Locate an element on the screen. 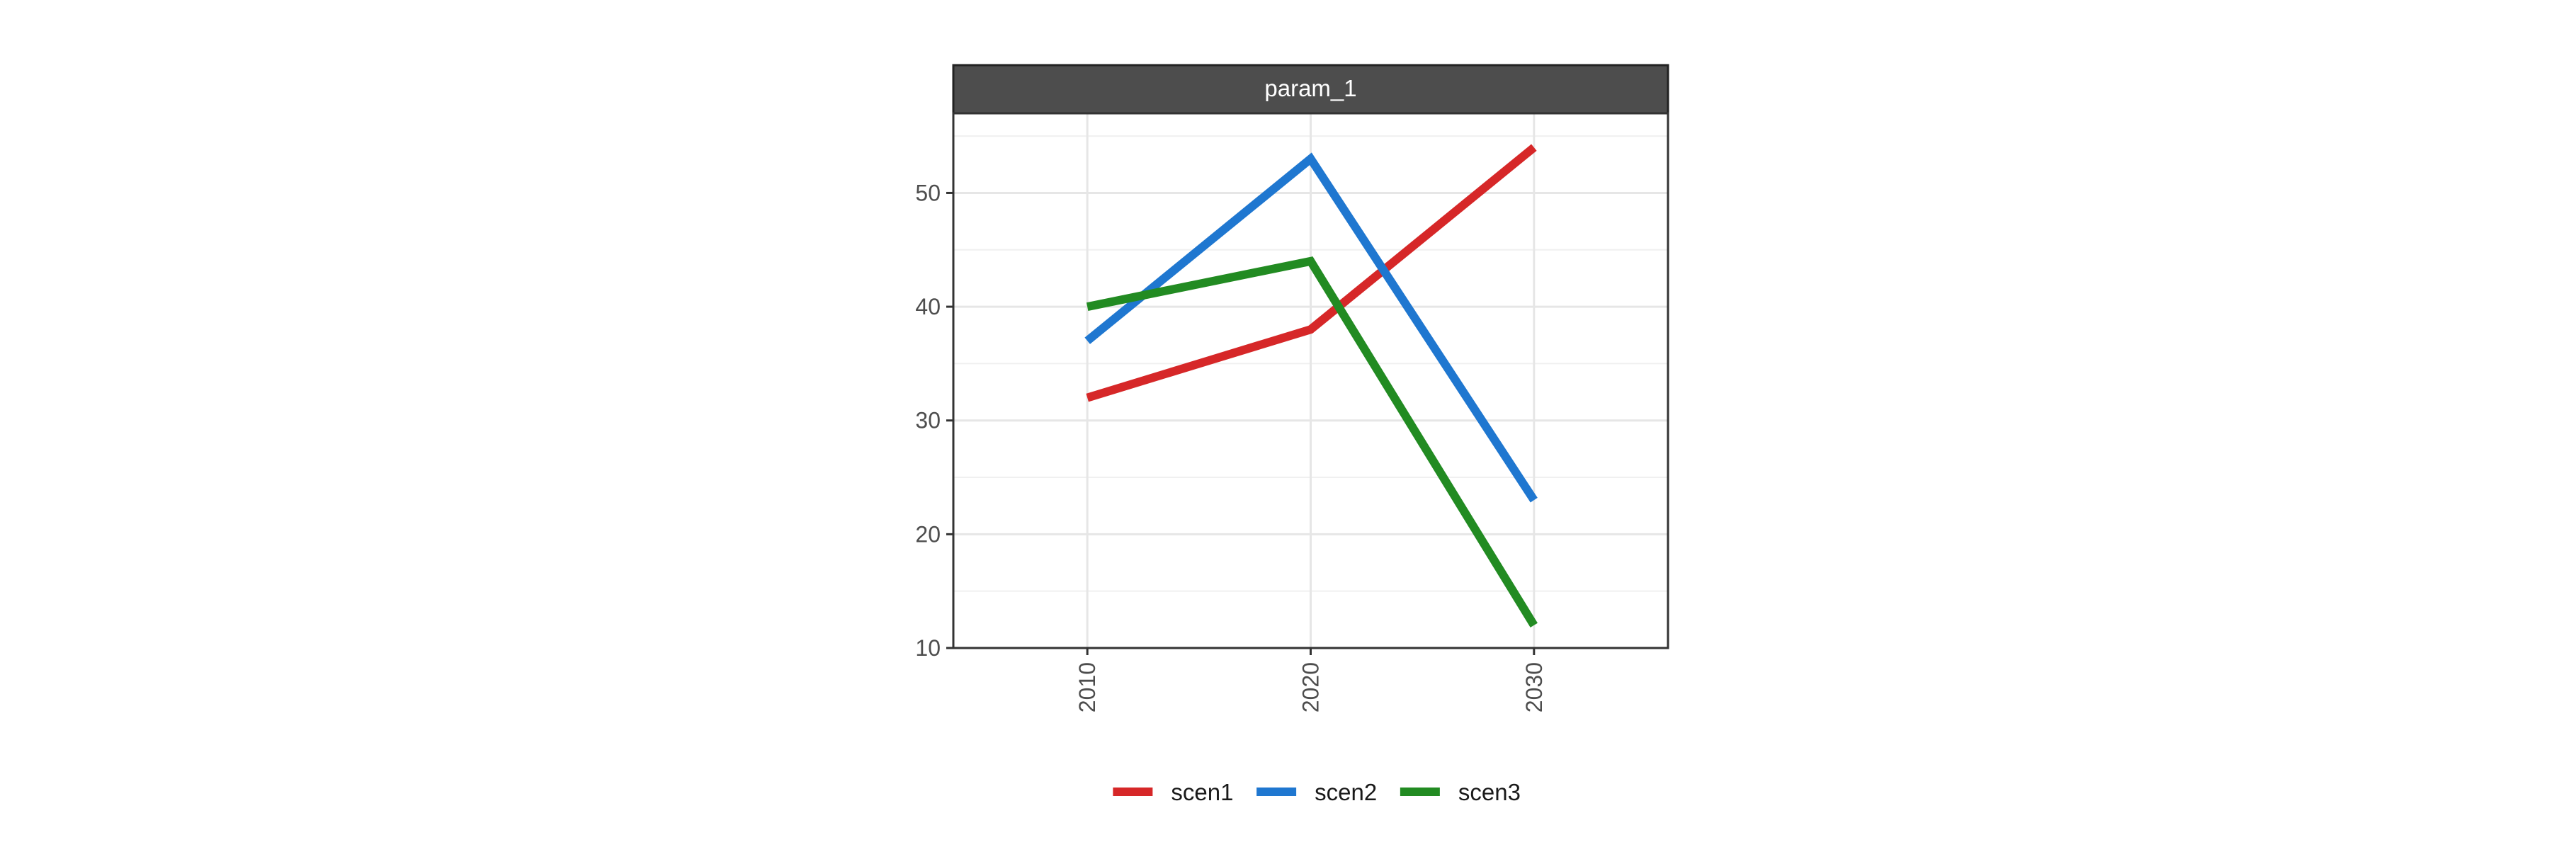 Image resolution: width=2576 pixels, height=847 pixels. legend-label-scen2: scen2 is located at coordinates (1346, 792).